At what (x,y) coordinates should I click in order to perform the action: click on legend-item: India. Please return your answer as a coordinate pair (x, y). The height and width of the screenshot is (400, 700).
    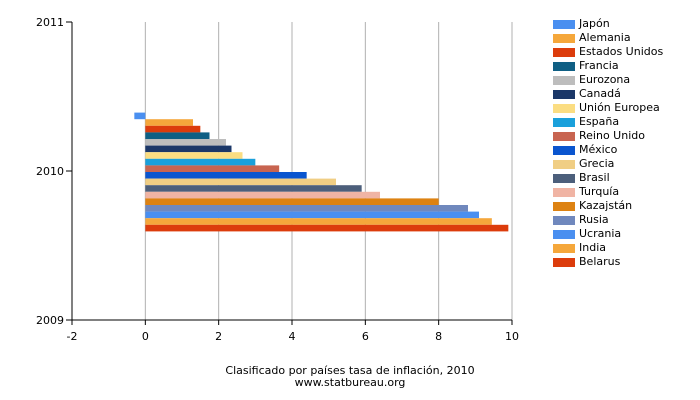
    Looking at the image, I should click on (608, 248).